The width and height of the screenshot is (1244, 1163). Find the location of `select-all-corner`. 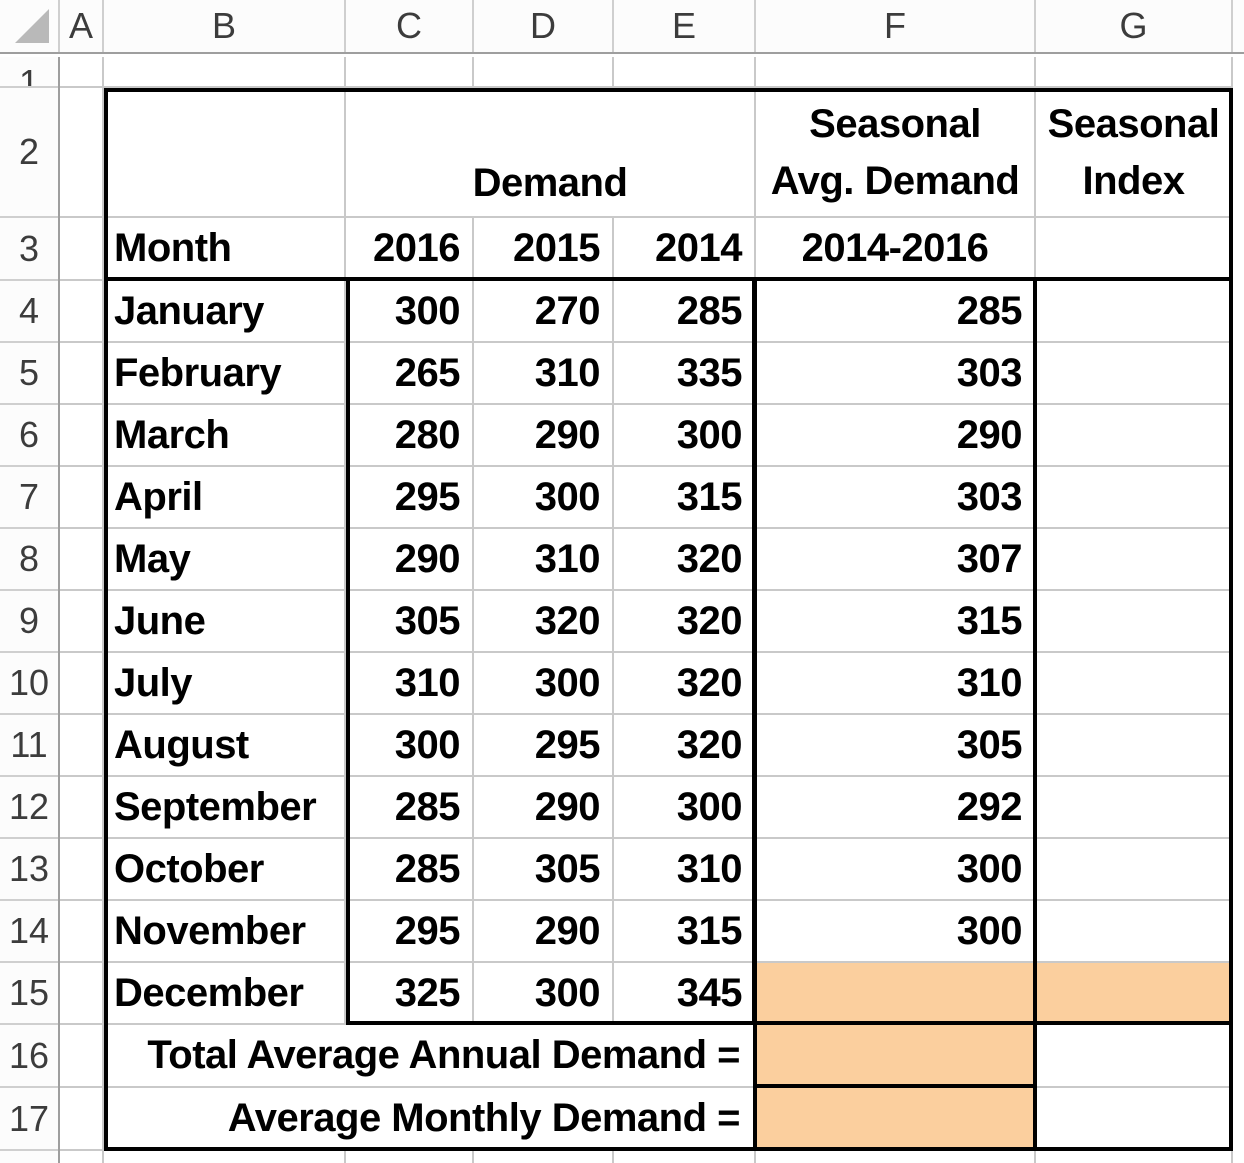

select-all-corner is located at coordinates (30, 26).